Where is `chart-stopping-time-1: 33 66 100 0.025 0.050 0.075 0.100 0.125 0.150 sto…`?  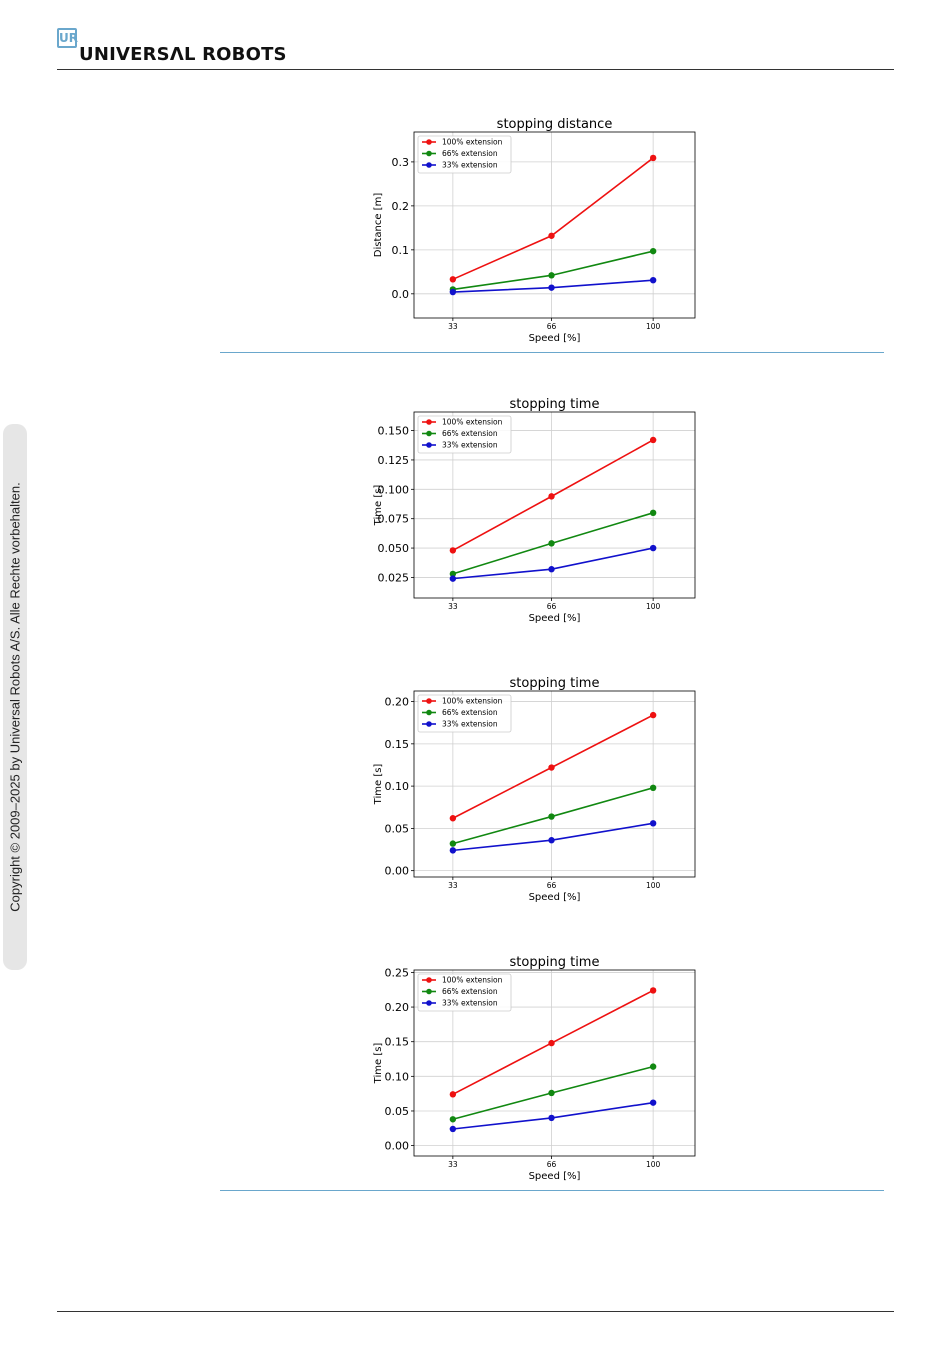 chart-stopping-time-1: 33 66 100 0.025 0.050 0.075 0.100 0.125 0.150 sto… is located at coordinates (534, 510).